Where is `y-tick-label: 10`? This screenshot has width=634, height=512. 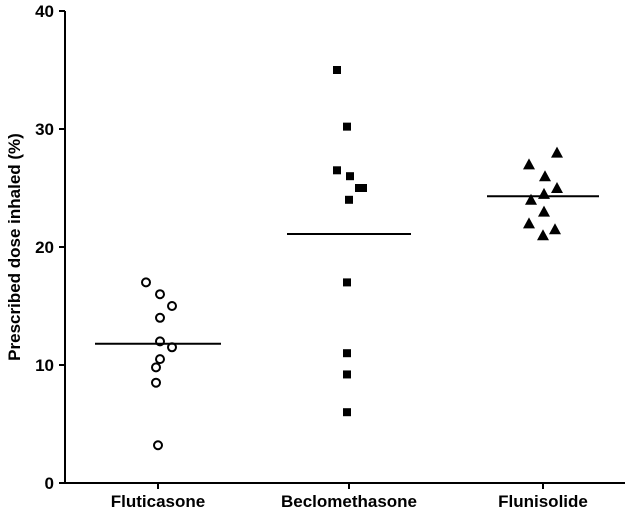 y-tick-label: 10 is located at coordinates (44, 365).